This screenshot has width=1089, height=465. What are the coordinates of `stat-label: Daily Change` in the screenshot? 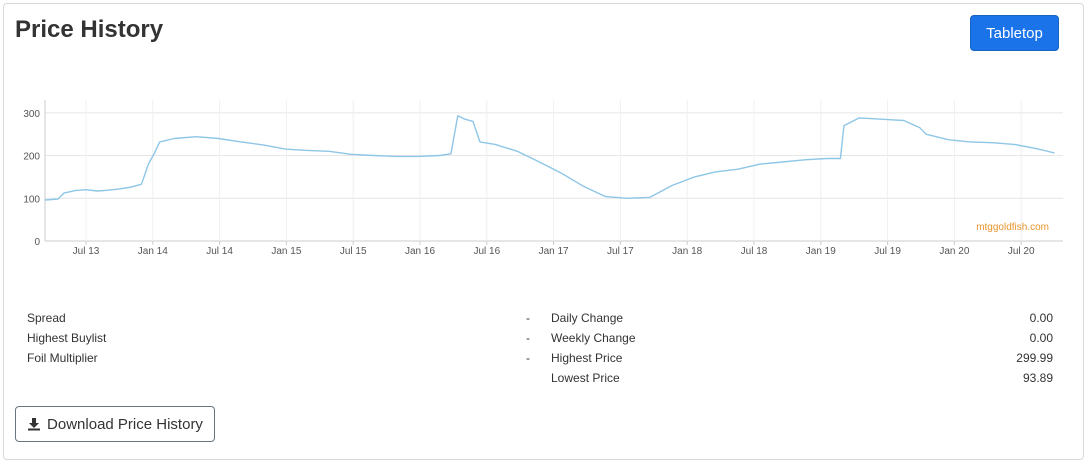 It's located at (587, 318).